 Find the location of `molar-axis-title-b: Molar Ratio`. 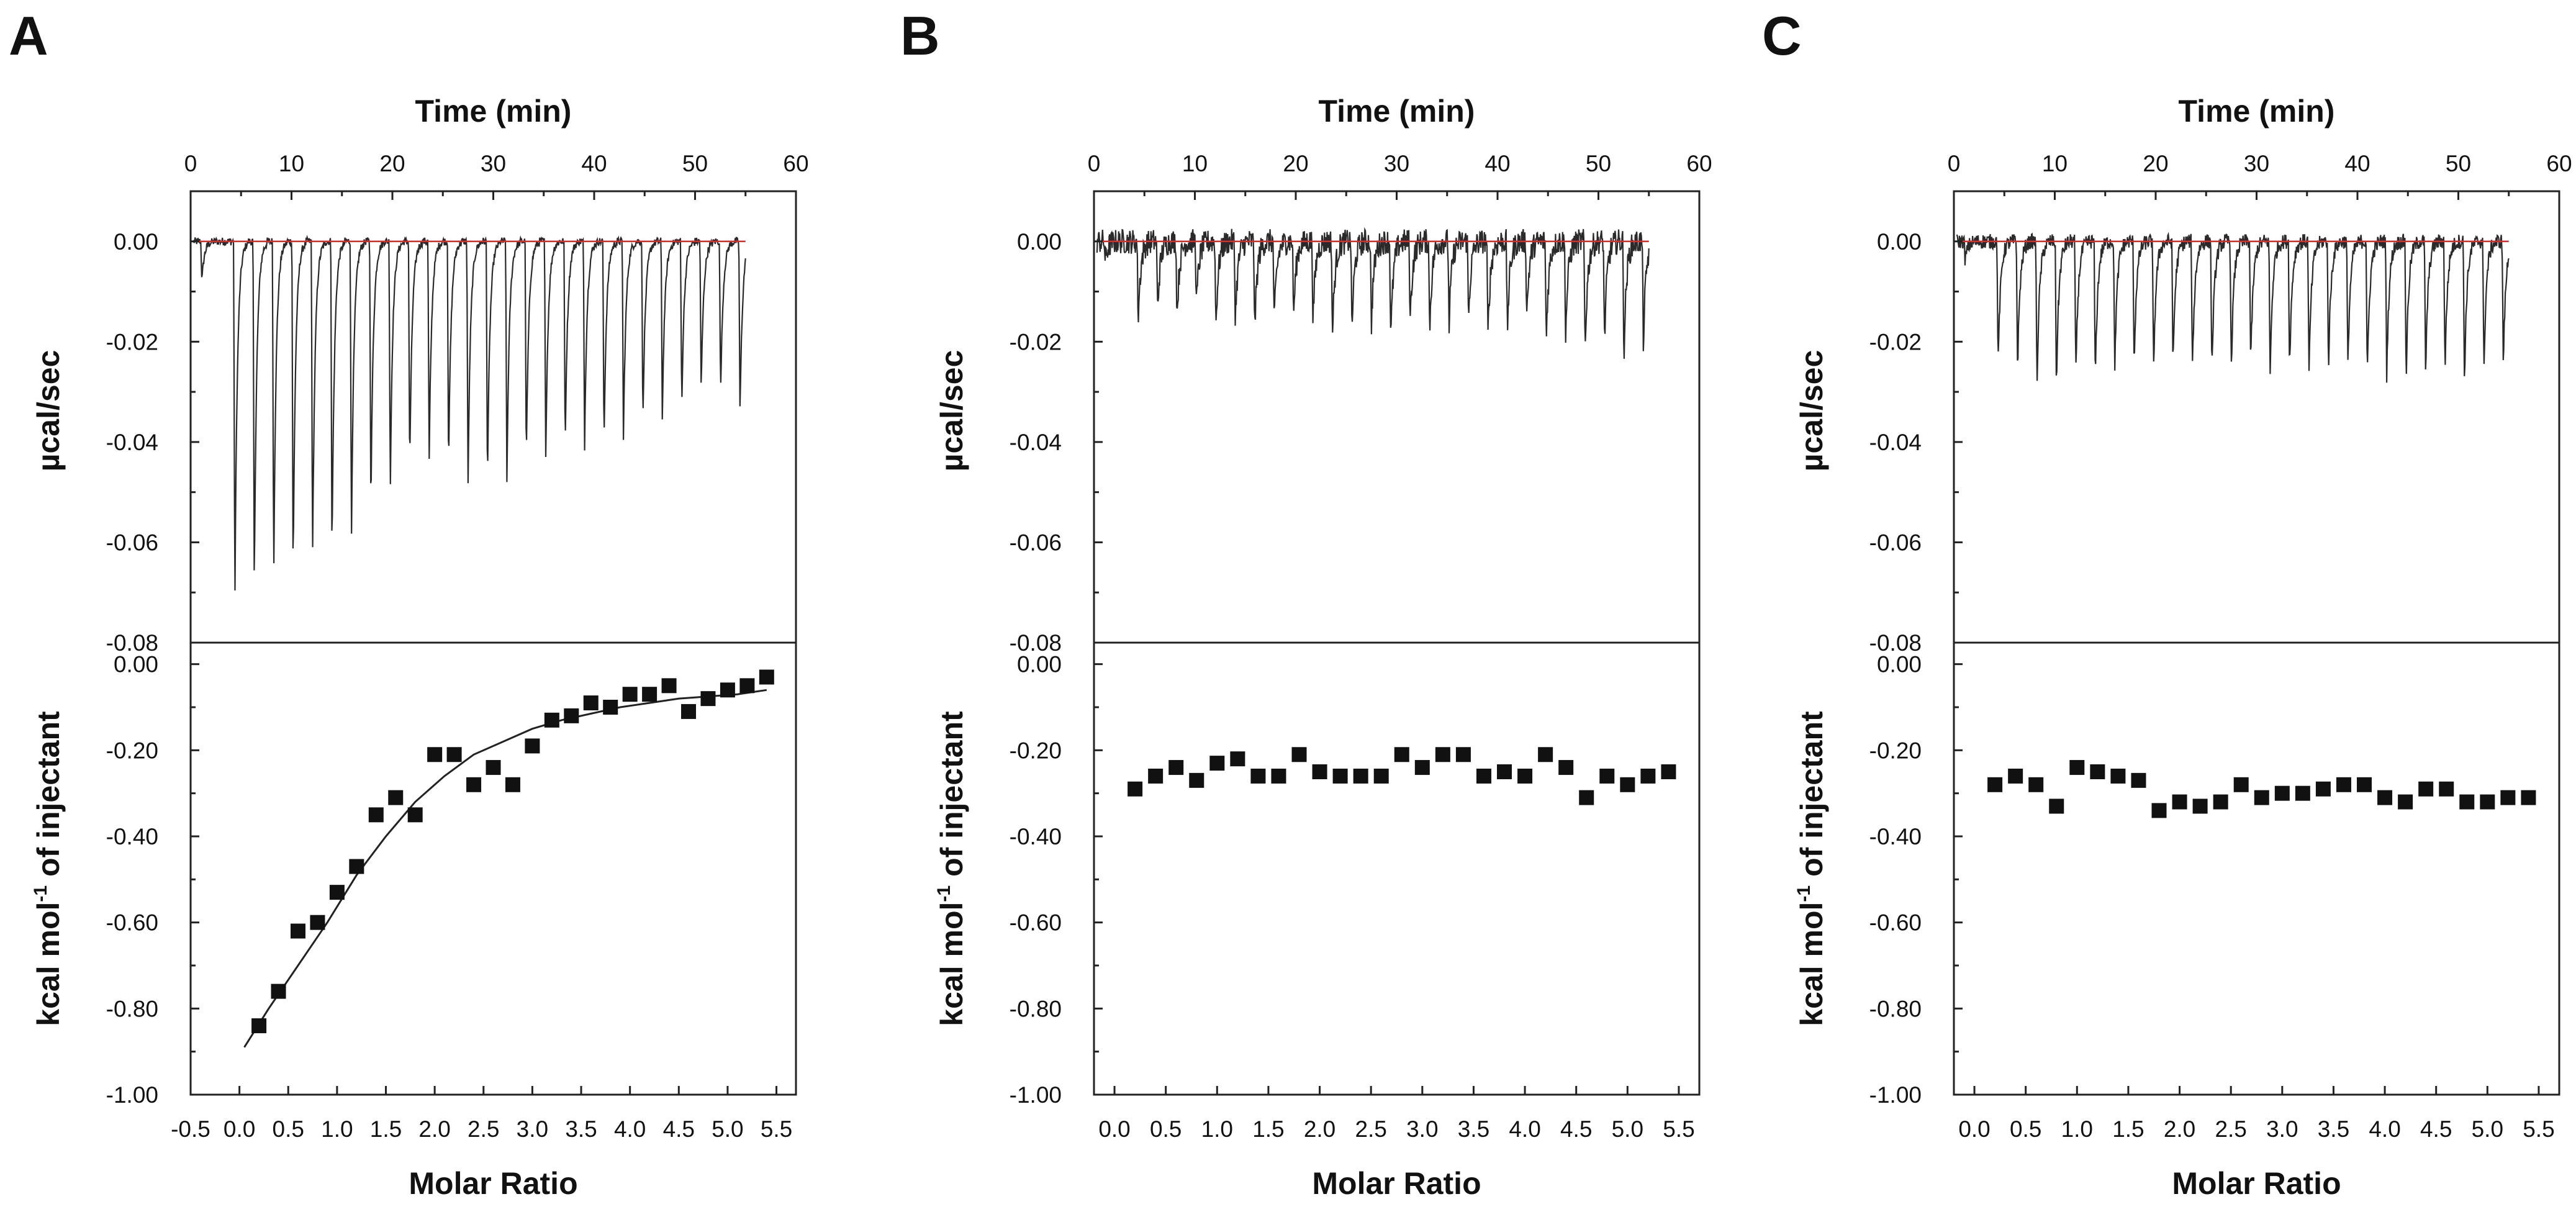

molar-axis-title-b: Molar Ratio is located at coordinates (1396, 1183).